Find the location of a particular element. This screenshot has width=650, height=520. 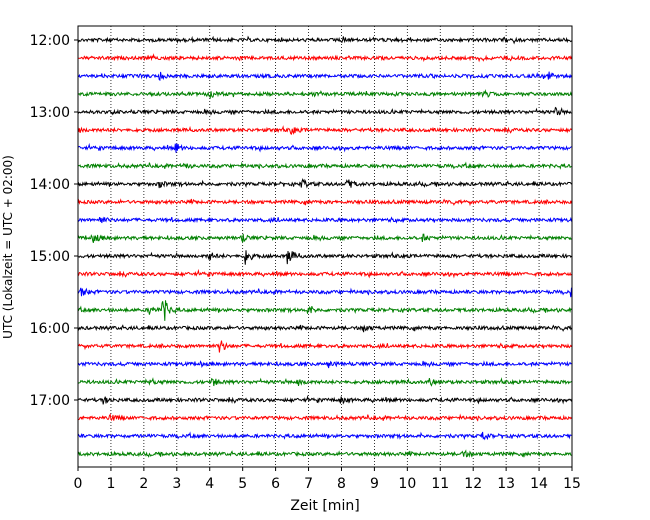

y-tick-label: 14:00 is located at coordinates (50, 185).